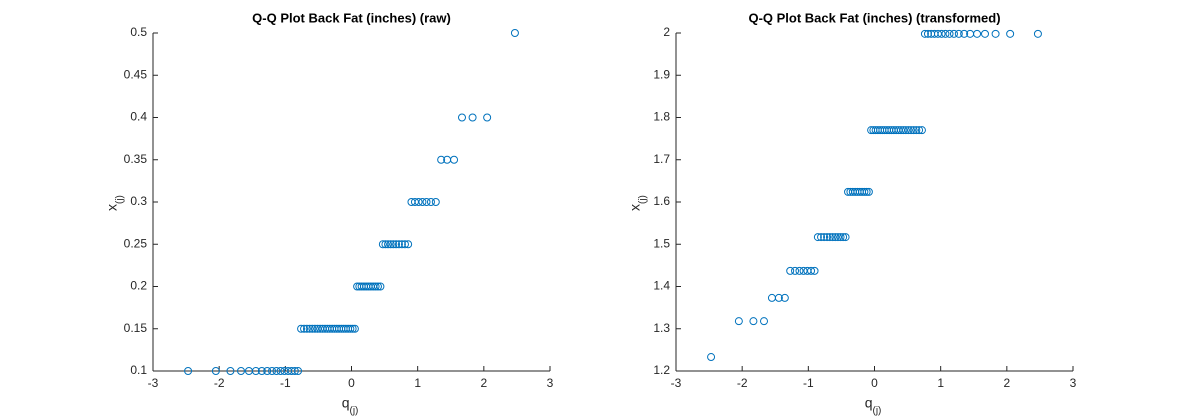  What do you see at coordinates (874, 383) in the screenshot?
I see `x-tick-label: 0` at bounding box center [874, 383].